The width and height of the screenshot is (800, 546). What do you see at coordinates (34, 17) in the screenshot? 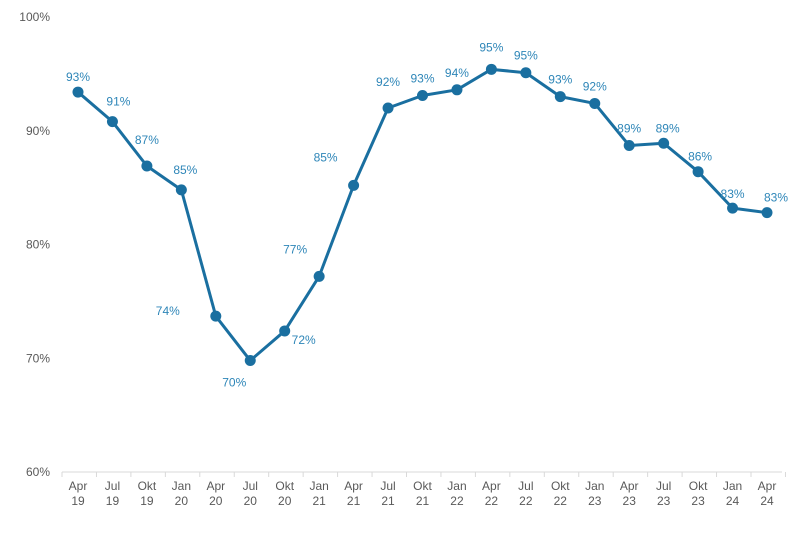
I see `y-tick-label: 100%` at bounding box center [34, 17].